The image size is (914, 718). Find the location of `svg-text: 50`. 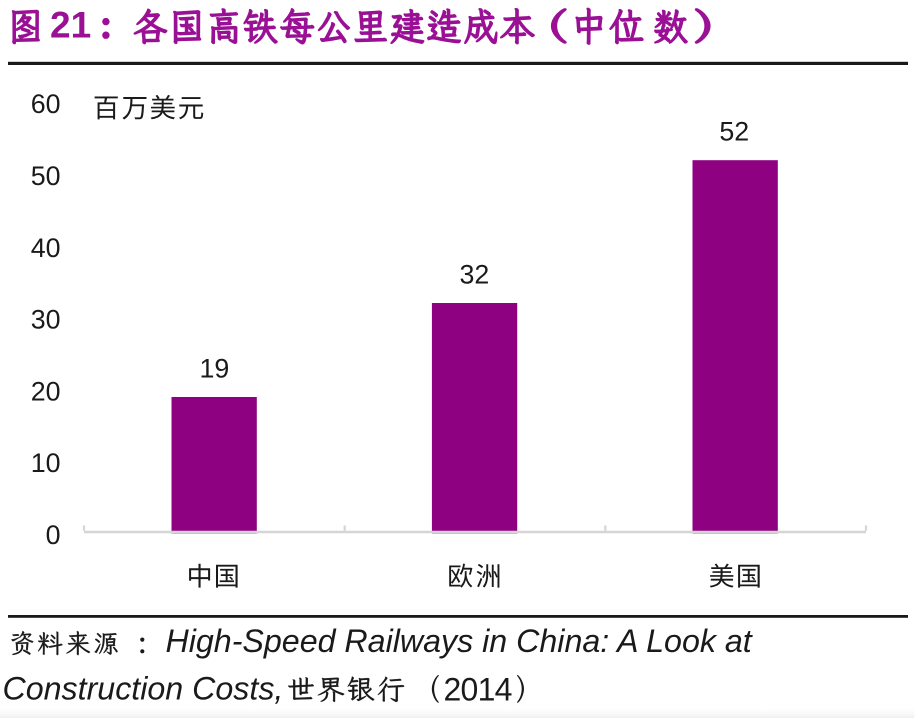

svg-text: 50 is located at coordinates (46, 176).